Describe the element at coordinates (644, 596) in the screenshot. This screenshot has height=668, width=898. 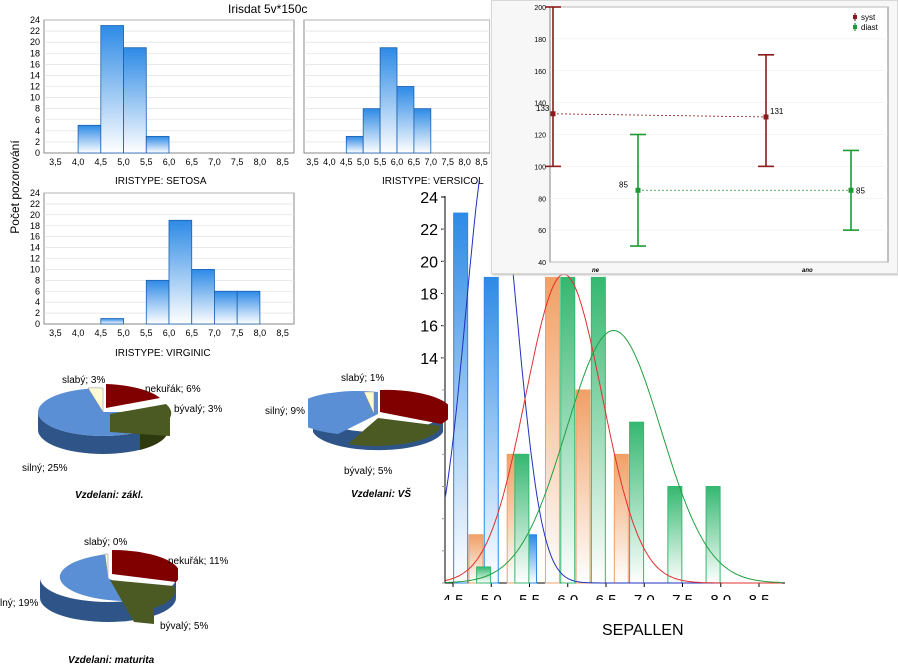
I see `sep-xtick: 7,0` at that location.